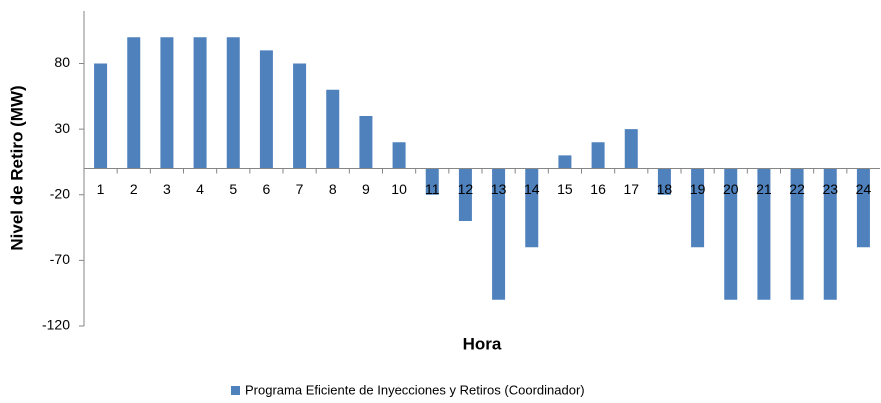 The width and height of the screenshot is (881, 403). I want to click on x-tick-label: 7, so click(300, 189).